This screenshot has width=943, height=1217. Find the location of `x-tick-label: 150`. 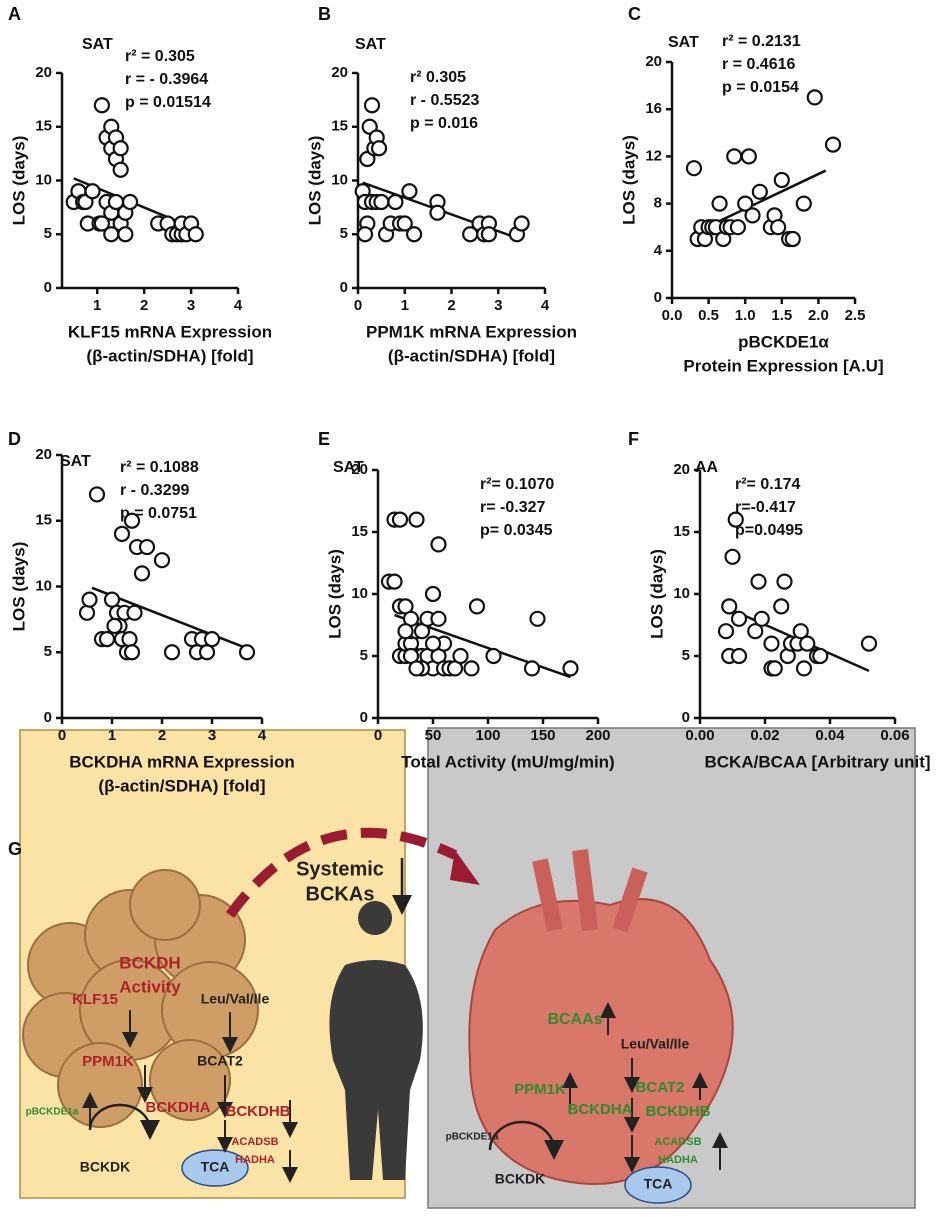

x-tick-label: 150 is located at coordinates (542, 735).